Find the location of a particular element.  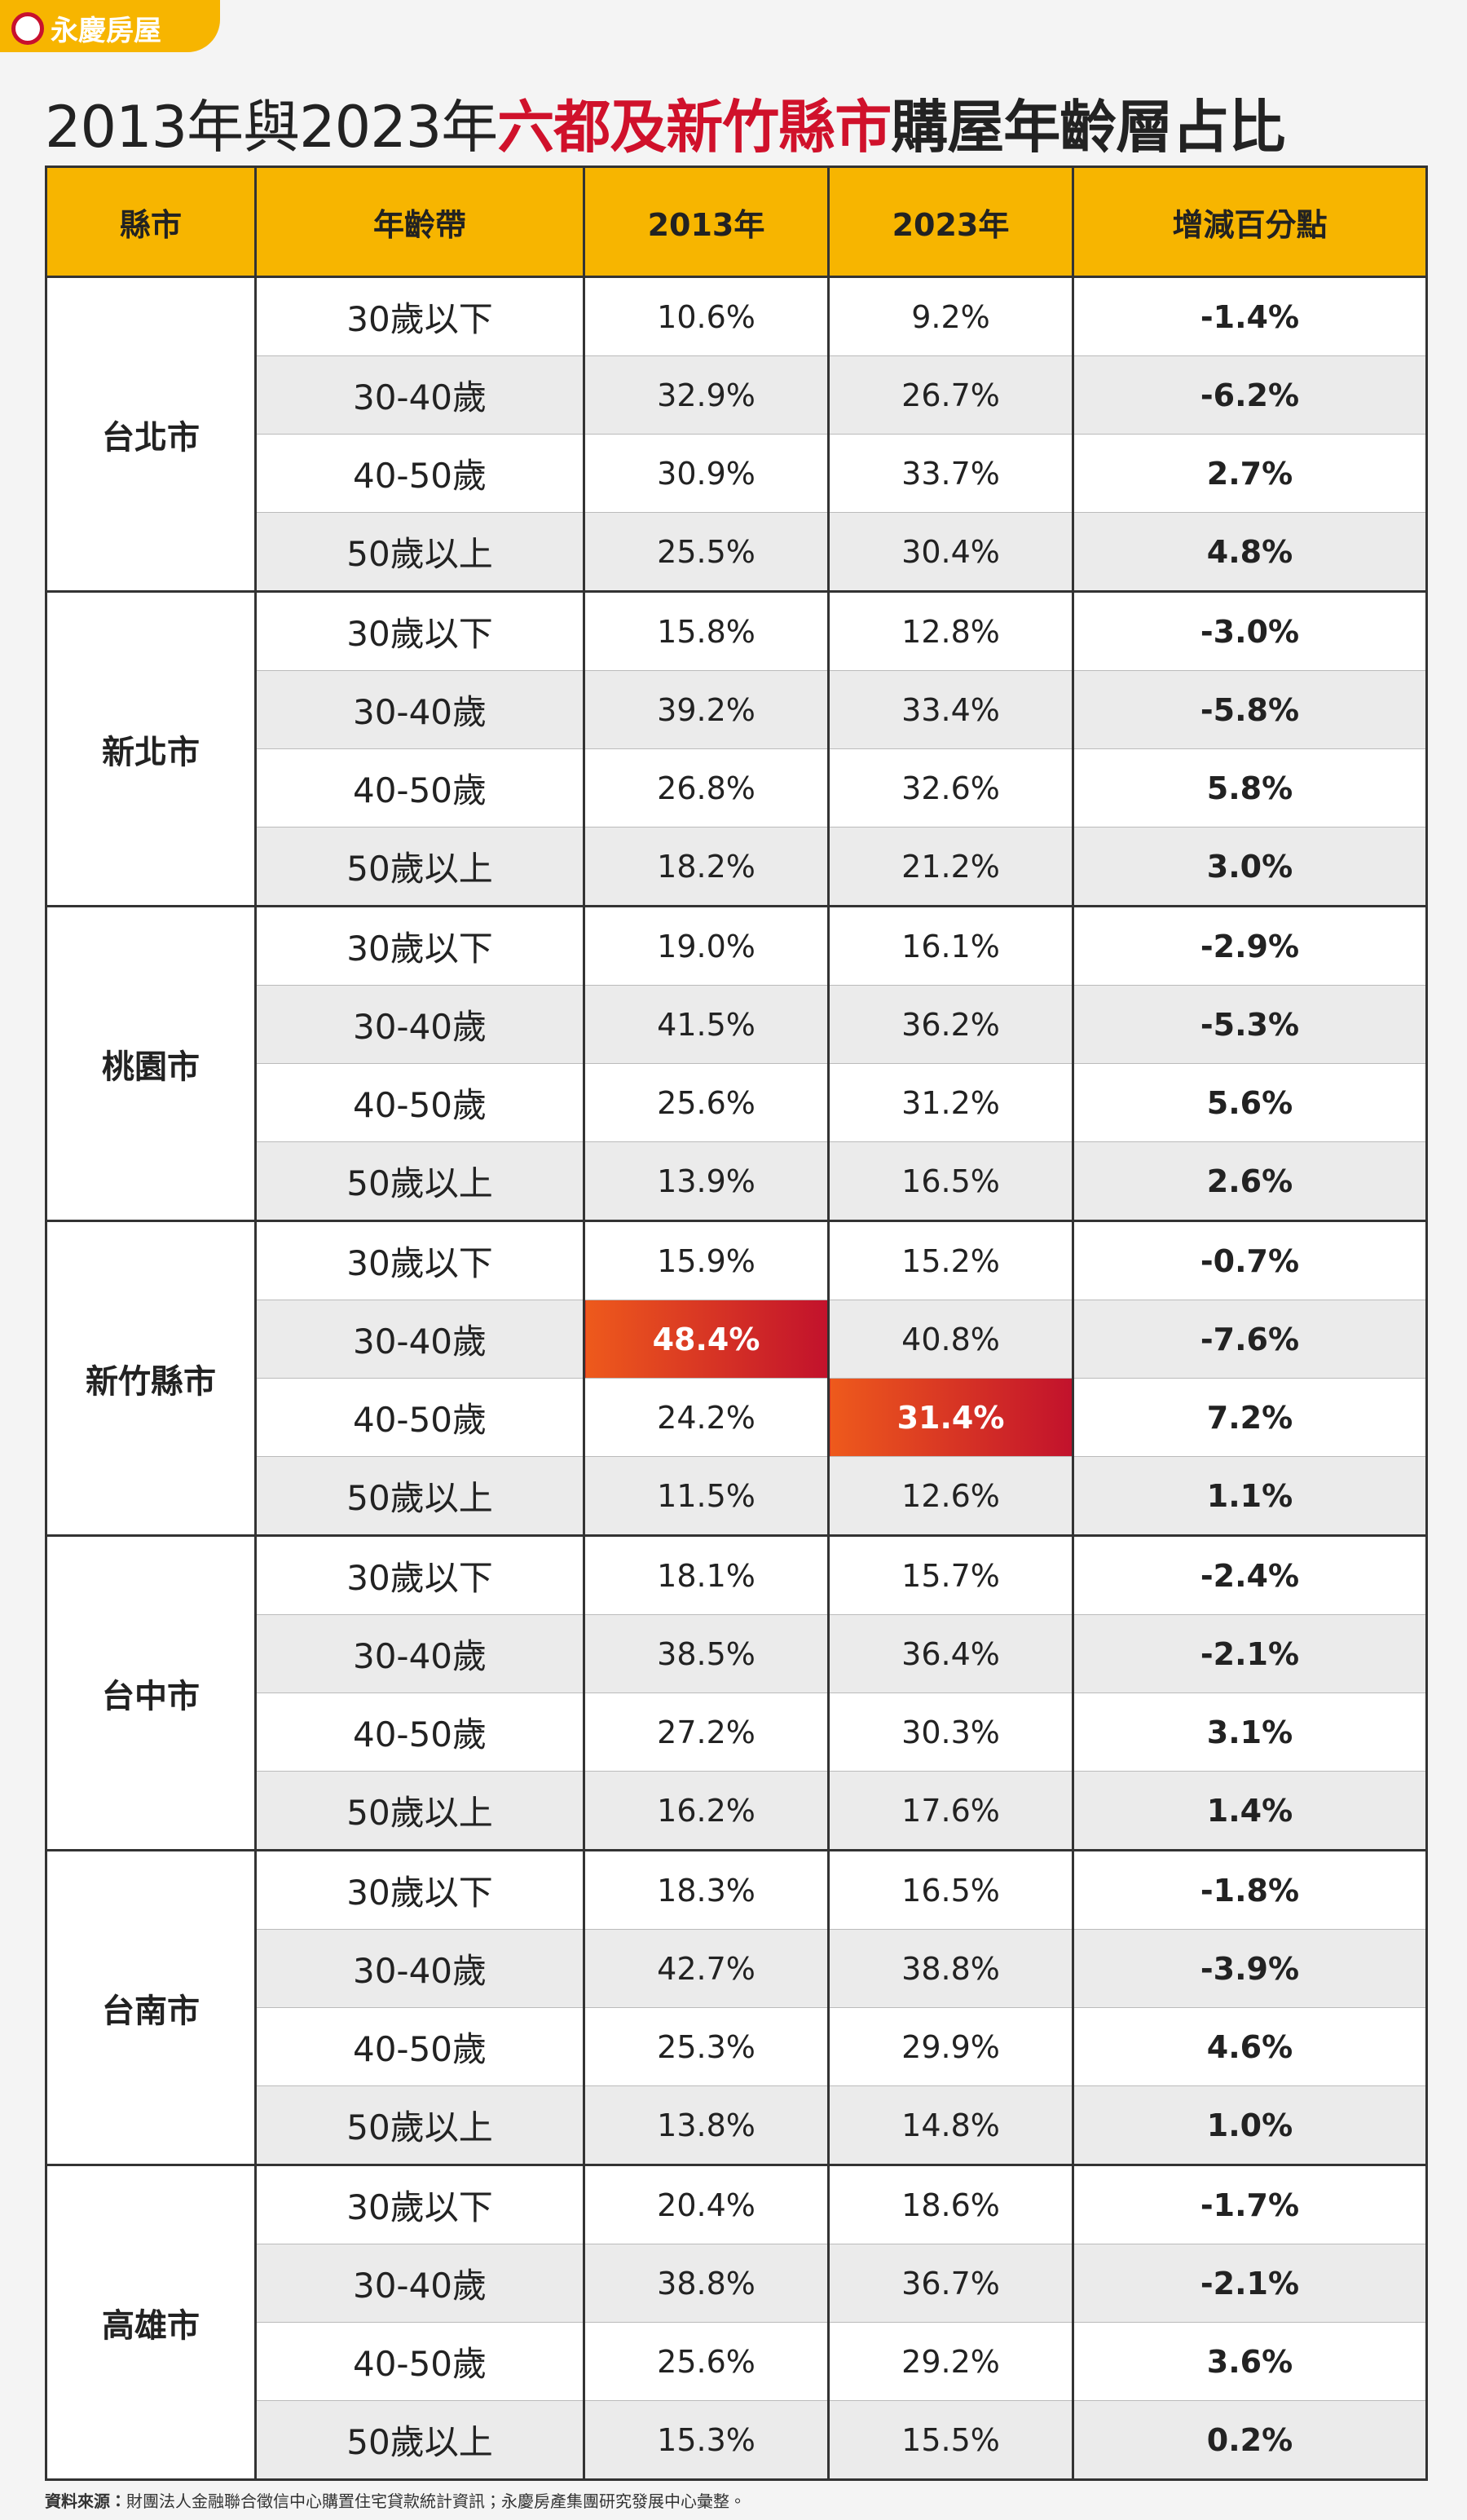

table-row: 50歲以上 18.2% 21.2% 3.0% is located at coordinates (737, 867).